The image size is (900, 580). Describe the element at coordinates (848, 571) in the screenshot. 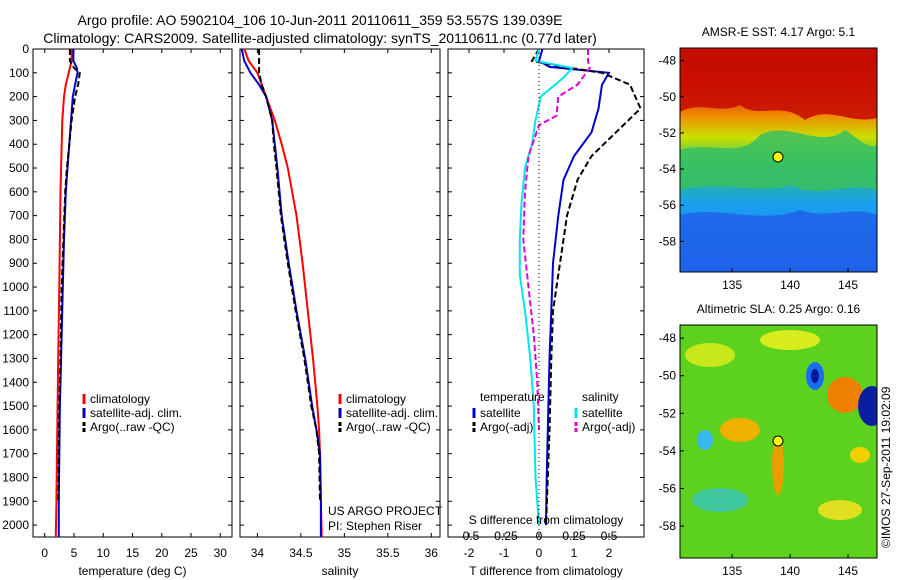

I see `sla-map-xtick-label: 145` at that location.